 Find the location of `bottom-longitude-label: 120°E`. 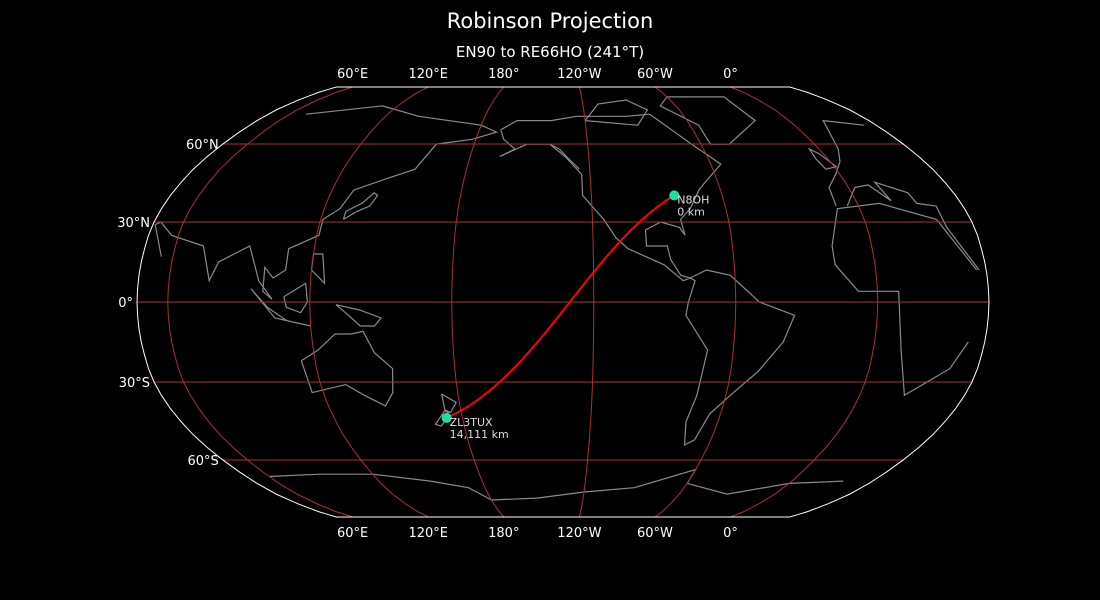

bottom-longitude-label: 120°E is located at coordinates (428, 533).